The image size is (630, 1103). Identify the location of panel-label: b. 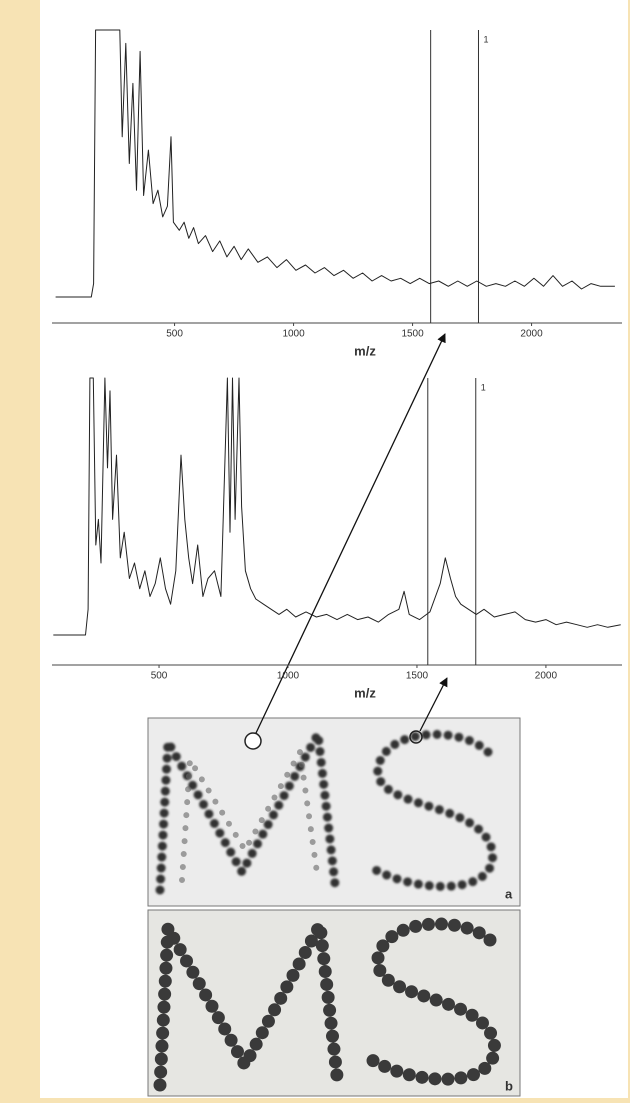
(509, 1085).